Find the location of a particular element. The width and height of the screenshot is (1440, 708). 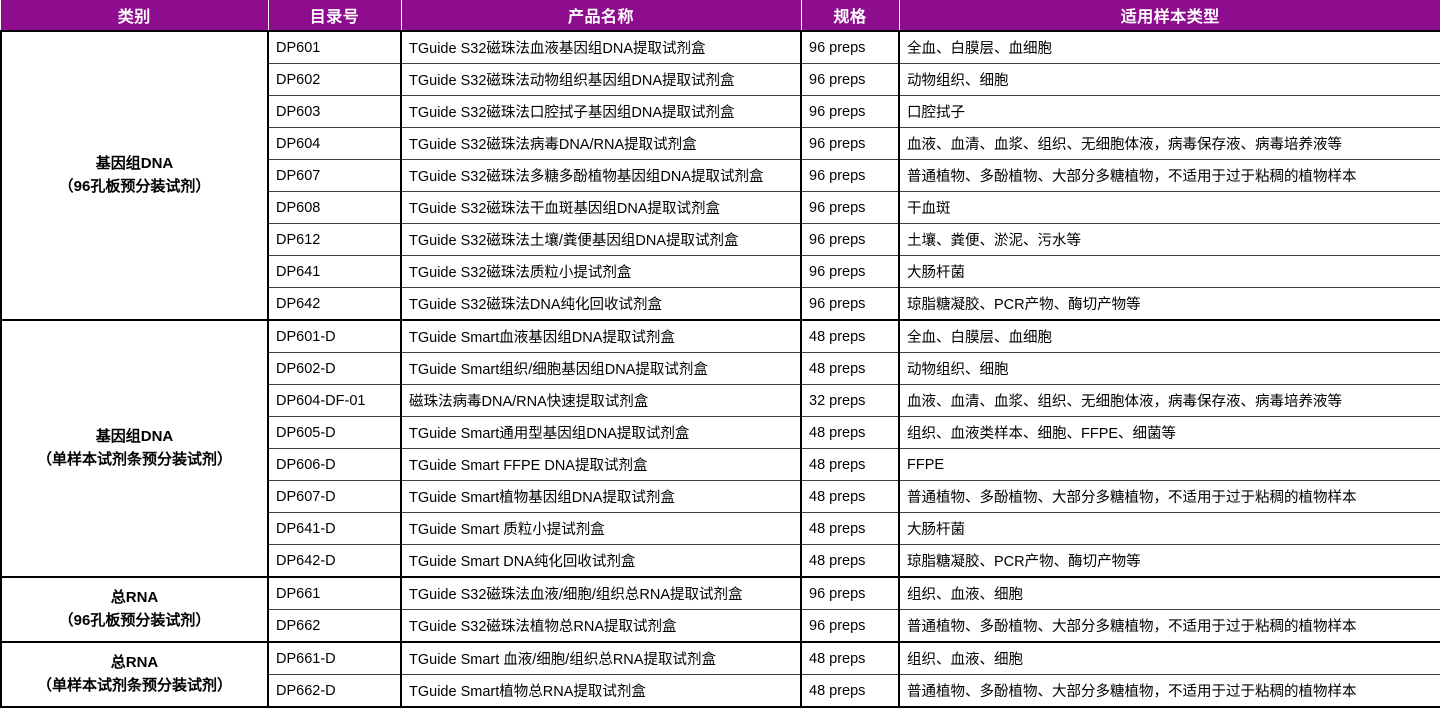

specification-cell: 32 preps is located at coordinates (850, 400).